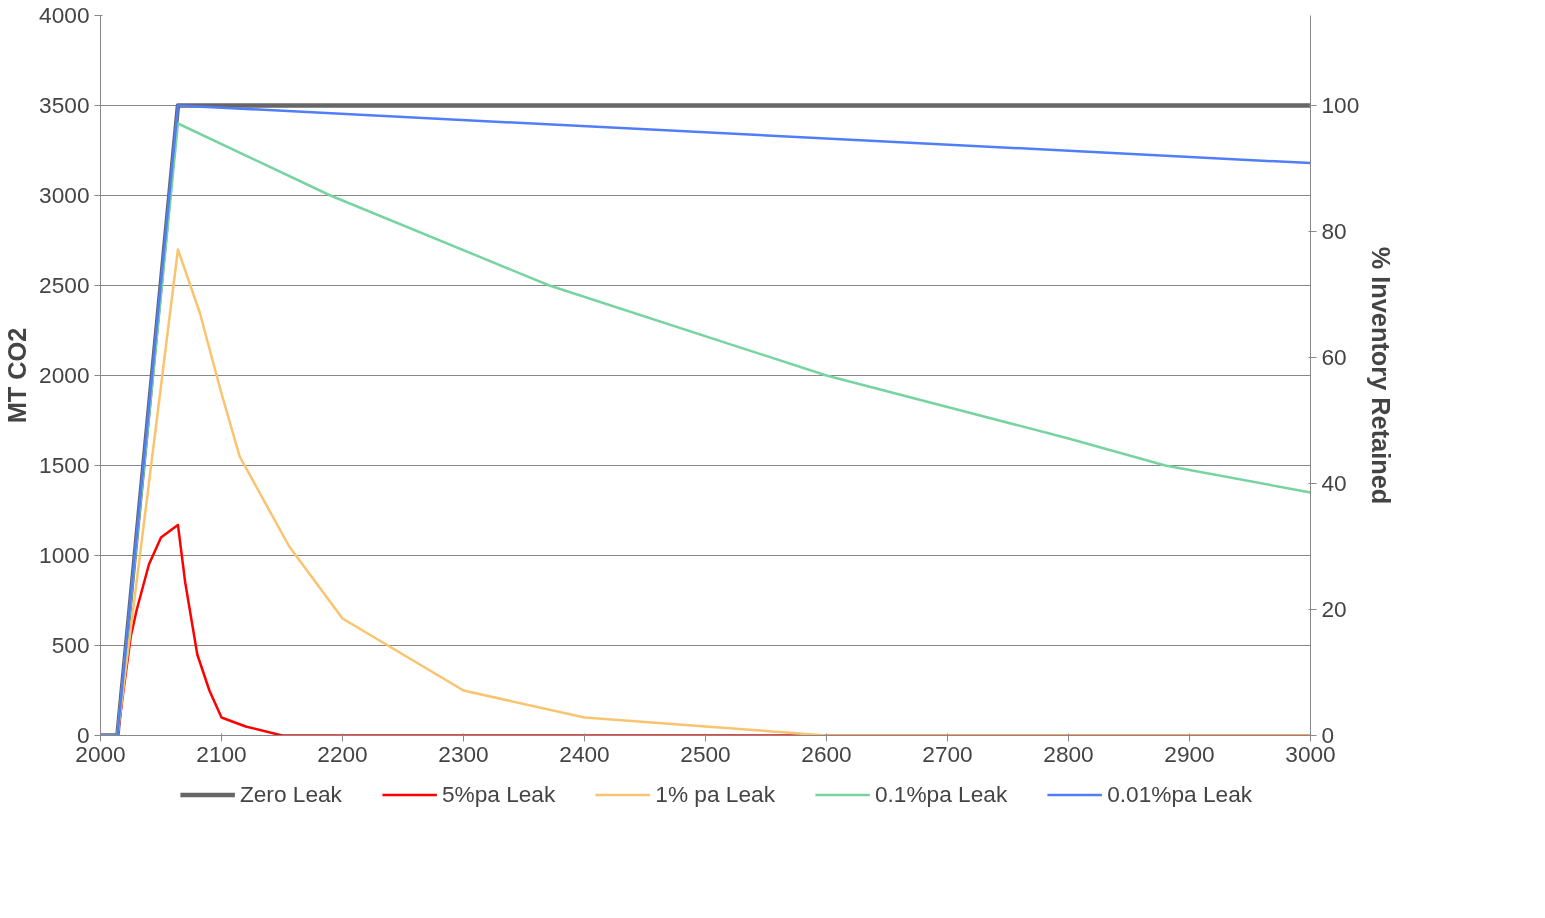 The image size is (1545, 918). Describe the element at coordinates (64, 195) in the screenshot. I see `y-tick-label: 3000` at that location.